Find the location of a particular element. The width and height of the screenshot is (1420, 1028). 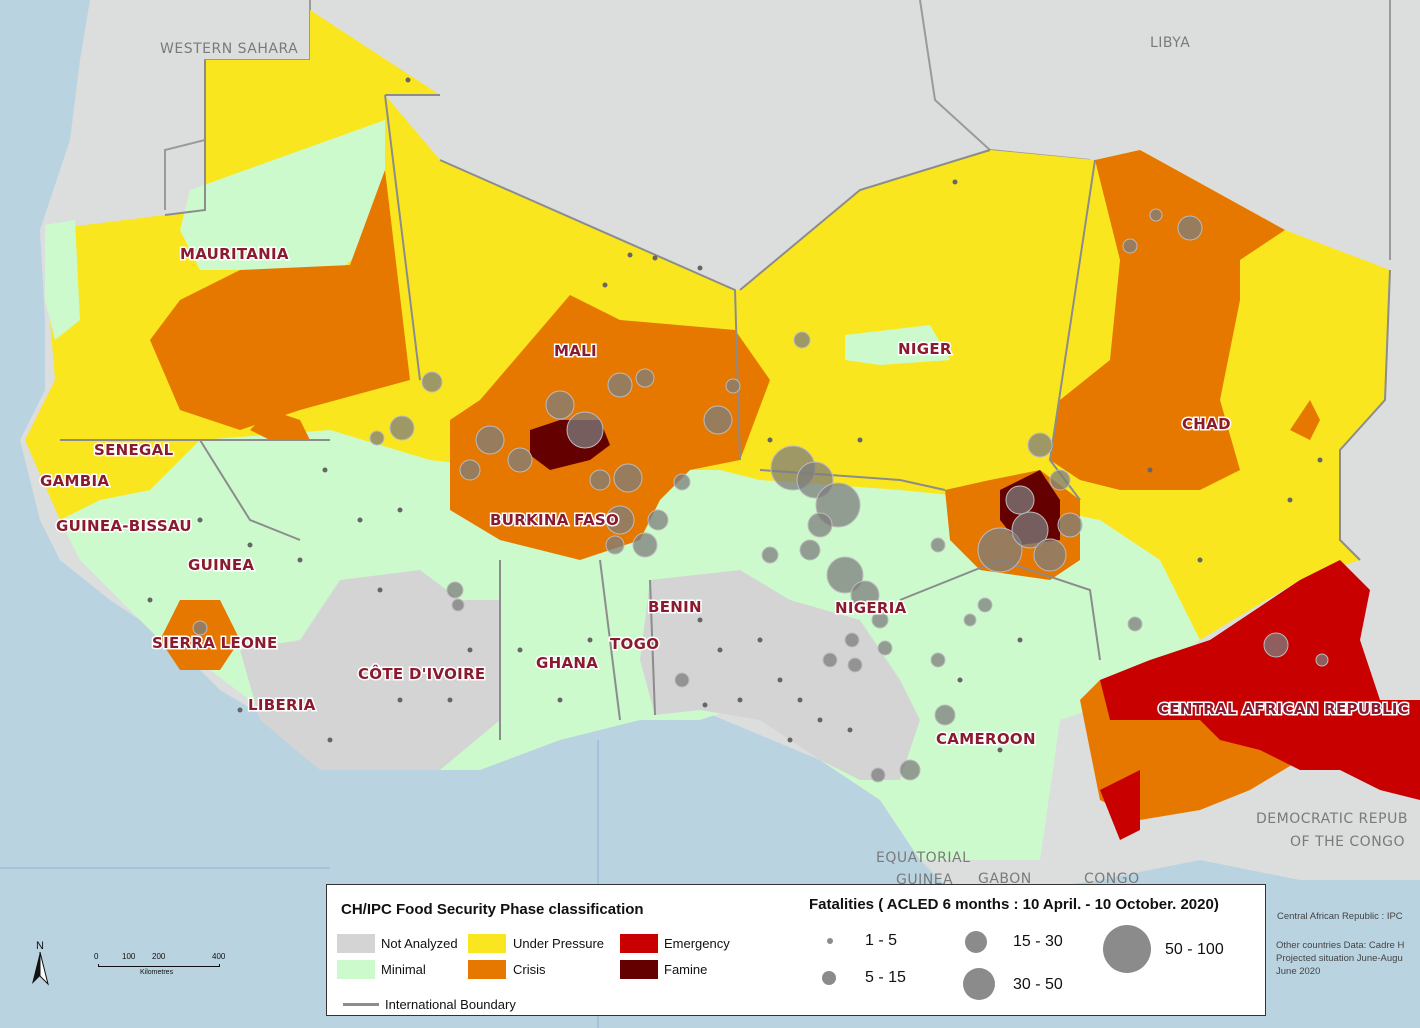

side-note-2: Other countries Data: Cadre H is located at coordinates (1340, 945).